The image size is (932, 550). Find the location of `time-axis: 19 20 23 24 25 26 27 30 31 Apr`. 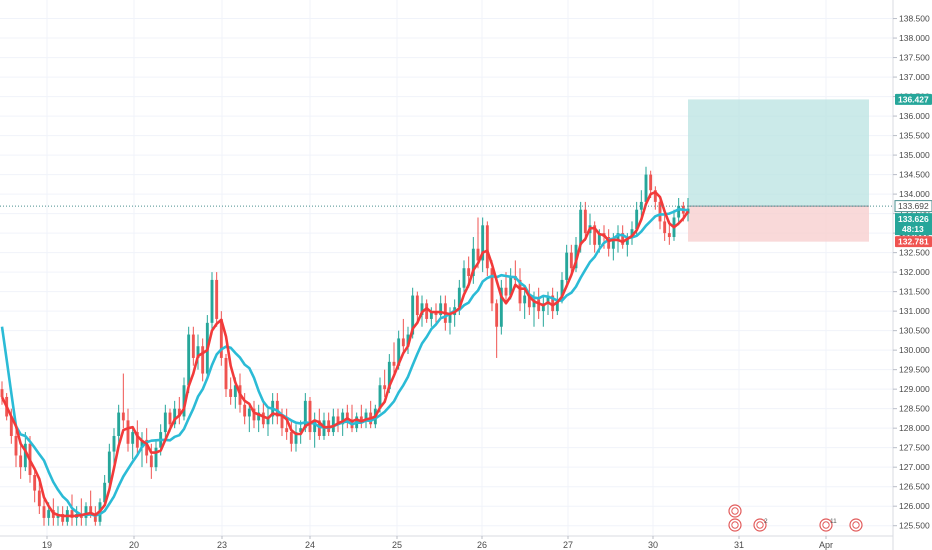

time-axis: 19 20 23 24 25 26 27 30 31 Apr is located at coordinates (446, 542).